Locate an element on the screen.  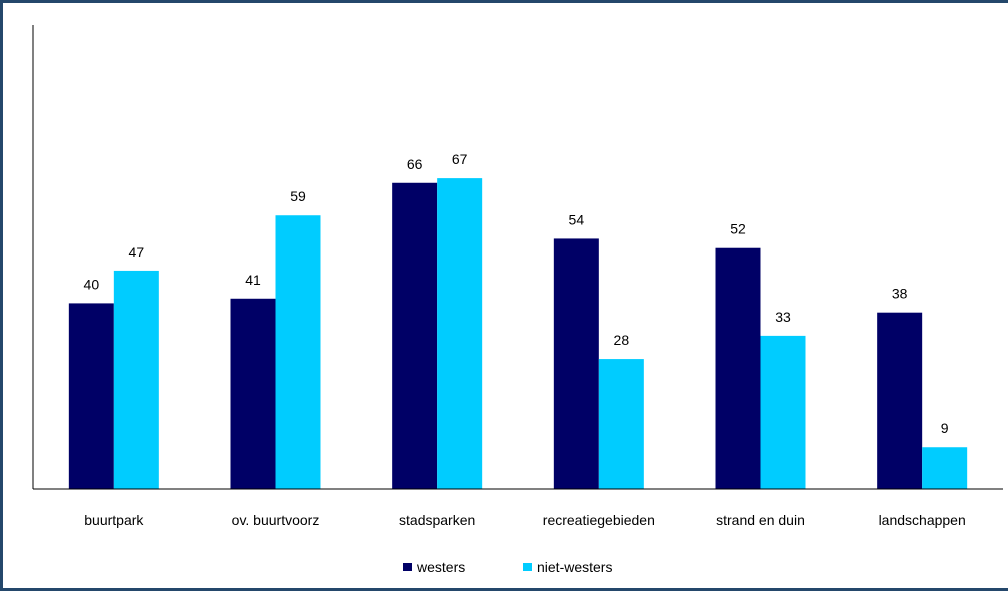
category-label: landschappen is located at coordinates (922, 520).